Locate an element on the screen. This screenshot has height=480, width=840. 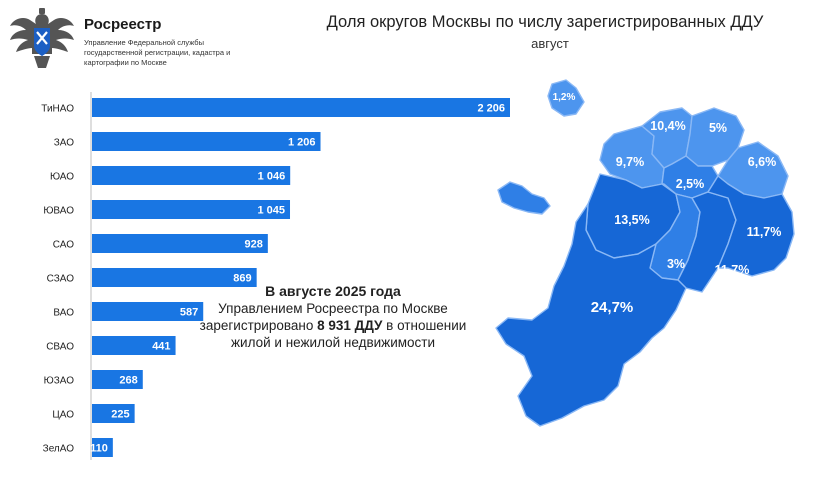
map-region-yuvao is located at coordinates (751, 226).